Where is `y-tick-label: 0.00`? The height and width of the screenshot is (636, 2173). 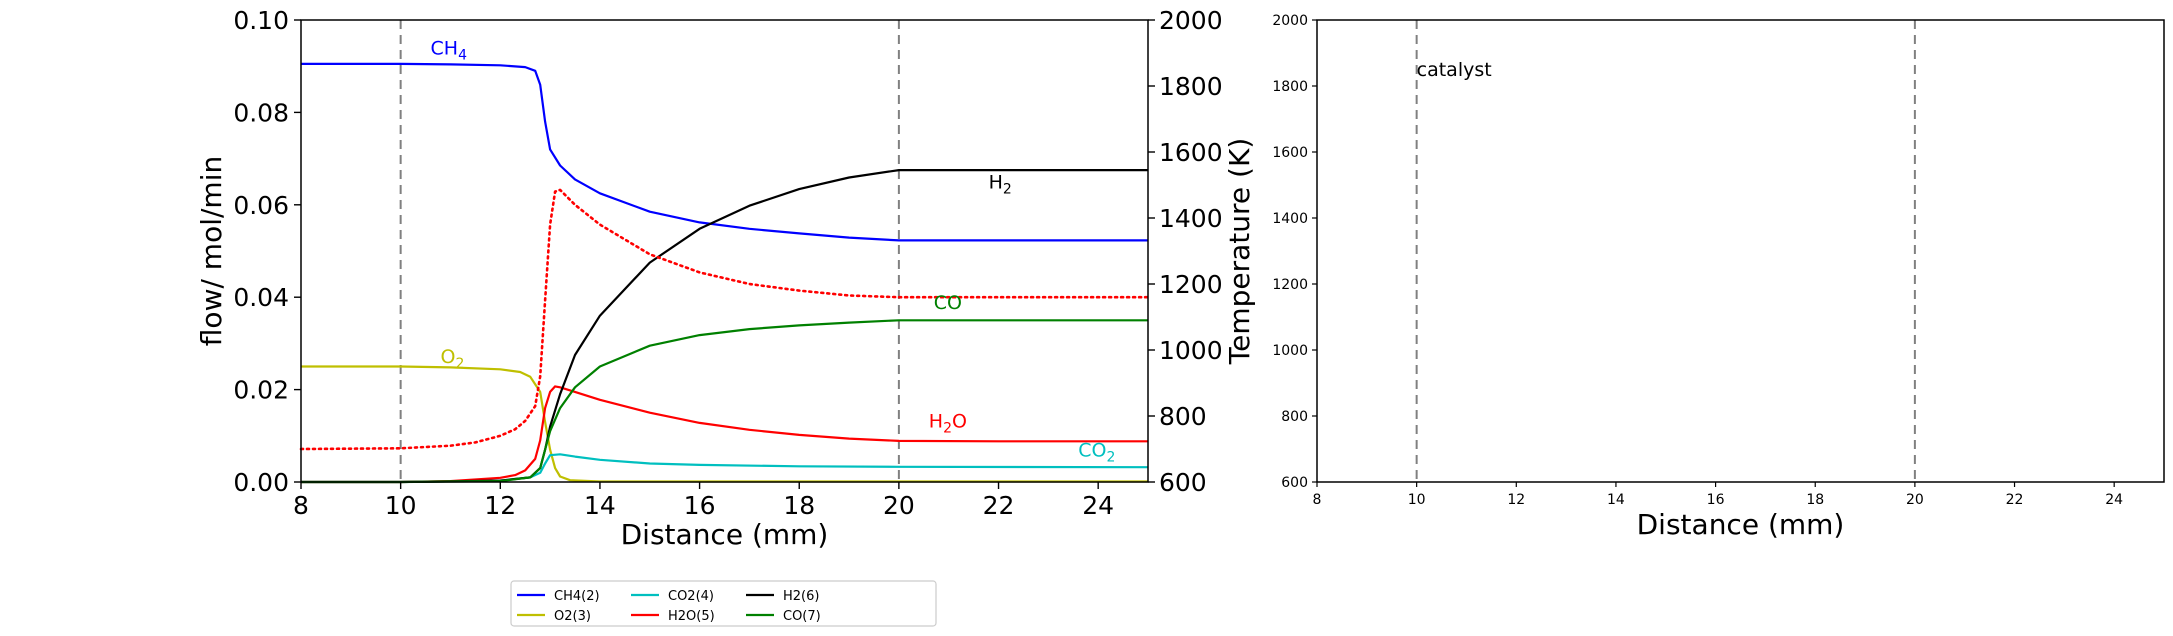
y-tick-label: 0.00 is located at coordinates (261, 482).